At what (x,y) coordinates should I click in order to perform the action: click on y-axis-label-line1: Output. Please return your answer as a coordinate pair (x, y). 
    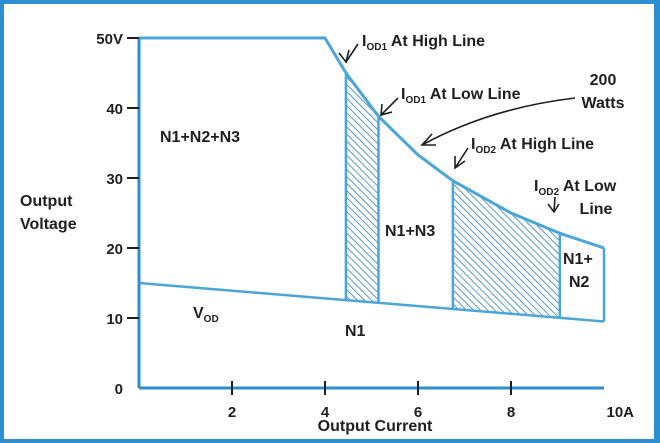
    Looking at the image, I should click on (46, 201).